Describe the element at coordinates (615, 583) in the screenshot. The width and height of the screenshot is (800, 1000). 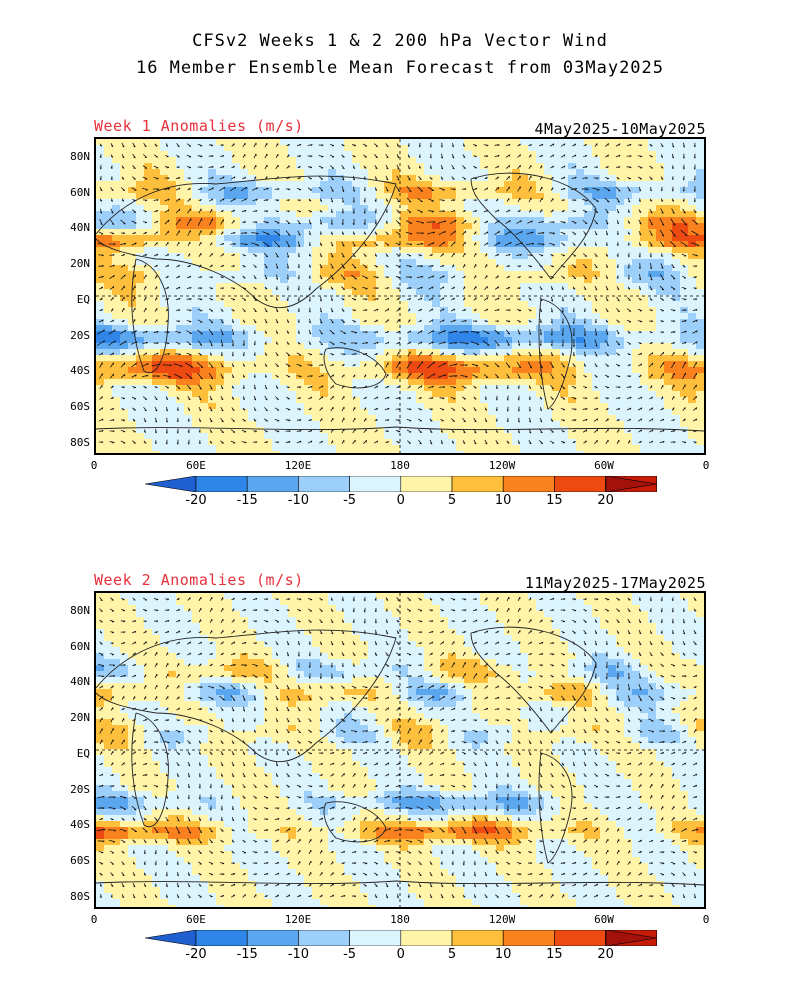
I see `week2-date-range: 11May2025-17May2025` at that location.